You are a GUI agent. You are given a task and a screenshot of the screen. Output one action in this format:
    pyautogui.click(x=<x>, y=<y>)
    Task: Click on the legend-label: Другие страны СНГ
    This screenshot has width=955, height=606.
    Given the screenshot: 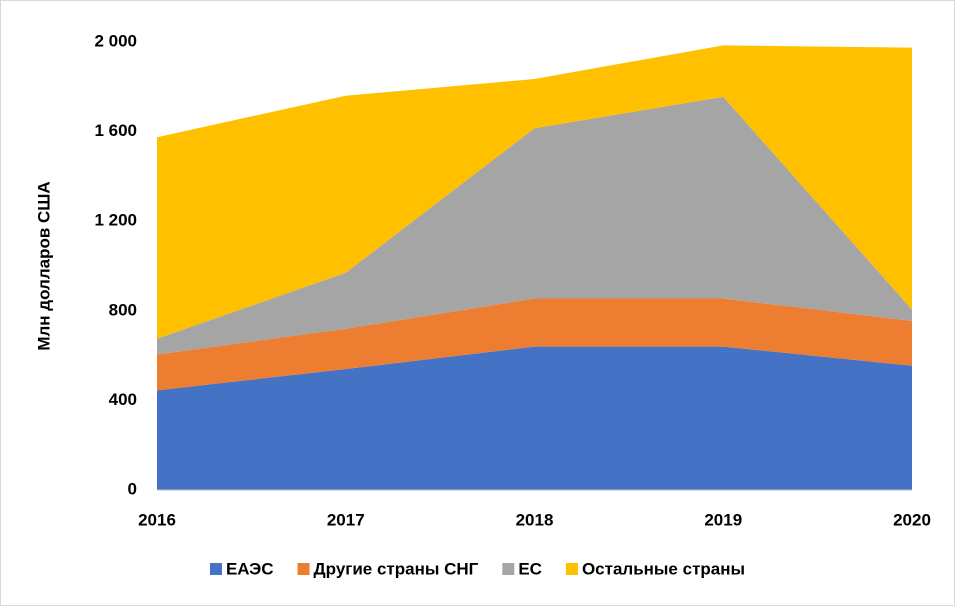 What is the action you would take?
    pyautogui.click(x=396, y=568)
    